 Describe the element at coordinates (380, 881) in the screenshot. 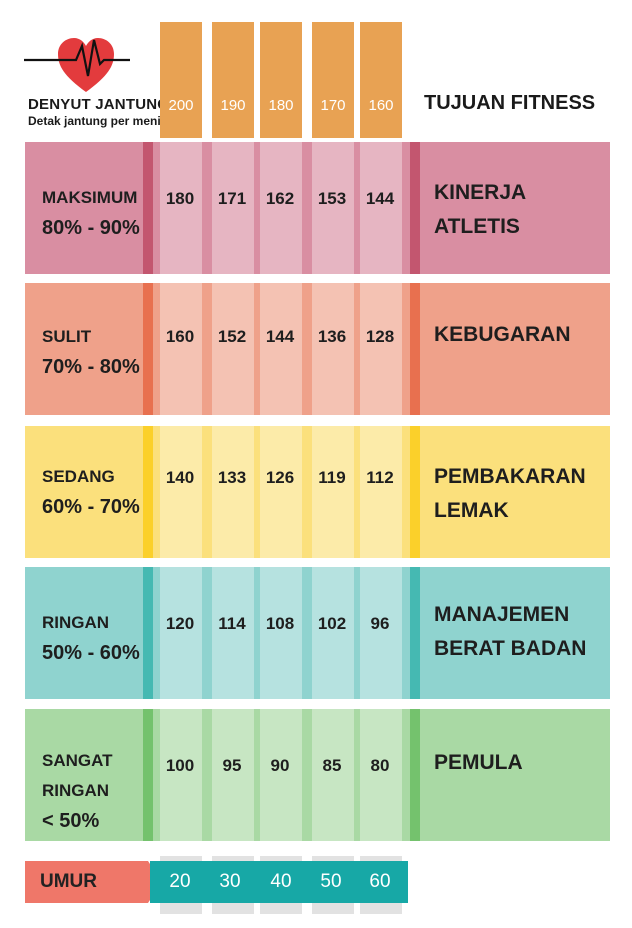

I see `age-value: 60` at that location.